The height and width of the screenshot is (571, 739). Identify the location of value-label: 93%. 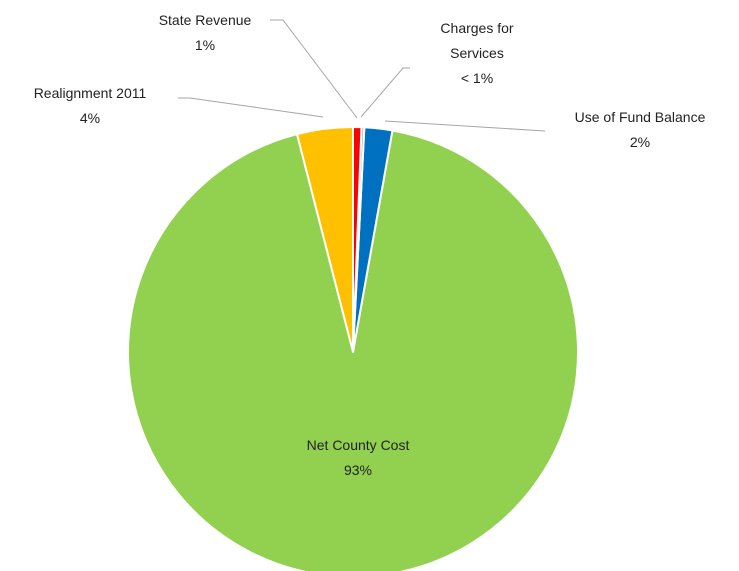
(358, 470).